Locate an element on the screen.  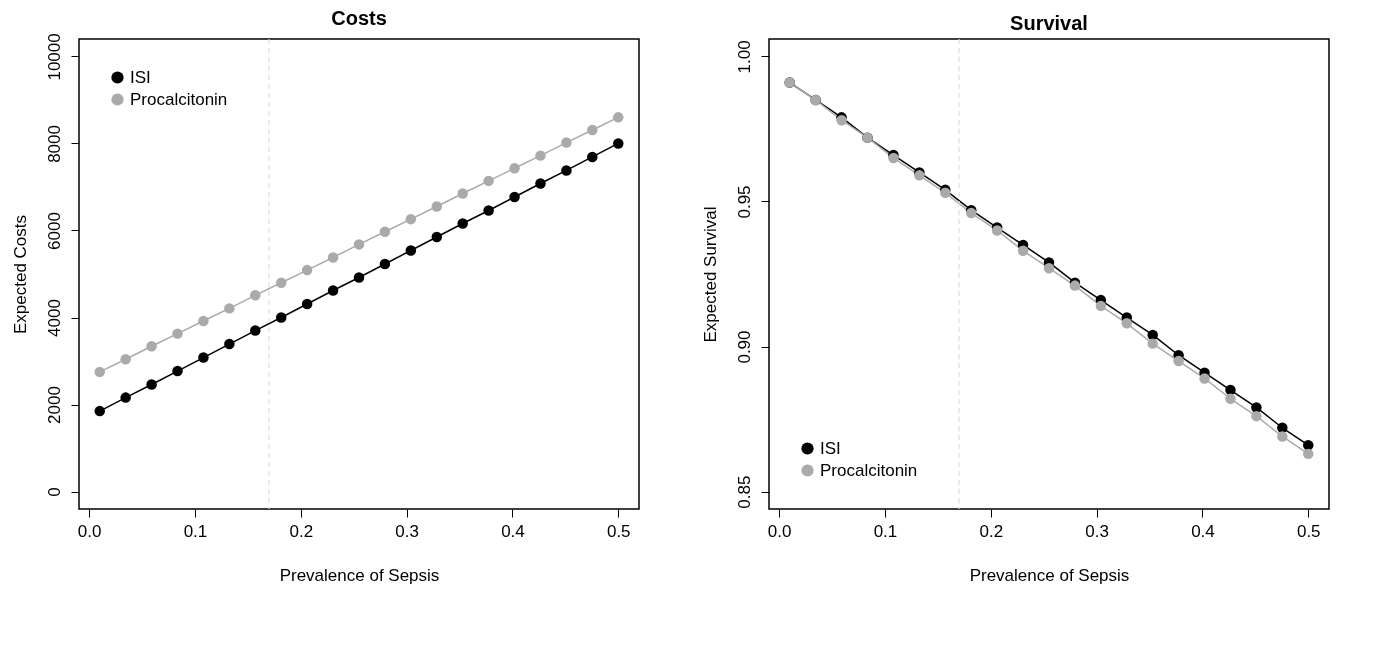
y-tick-label: 2000 is located at coordinates (54, 405).